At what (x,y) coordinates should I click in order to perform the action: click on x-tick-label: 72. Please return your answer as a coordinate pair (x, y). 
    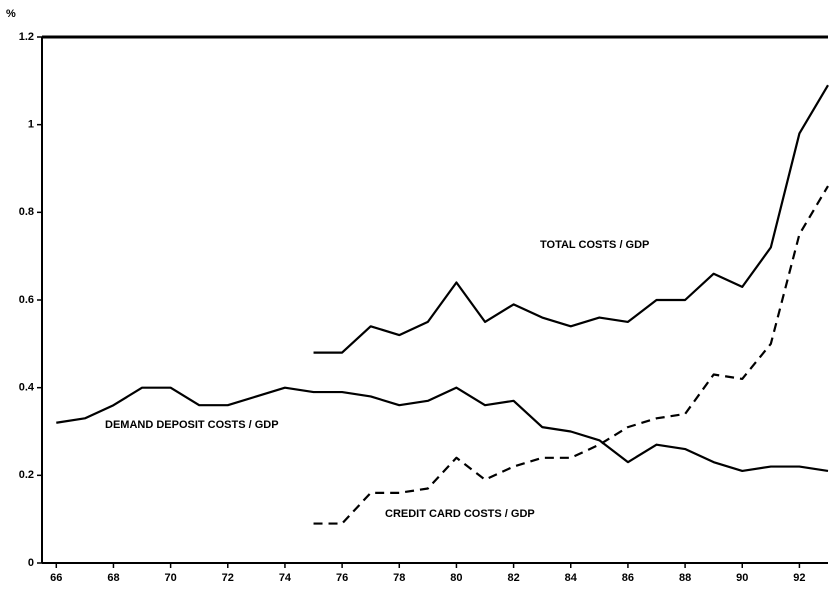
    Looking at the image, I should click on (228, 578).